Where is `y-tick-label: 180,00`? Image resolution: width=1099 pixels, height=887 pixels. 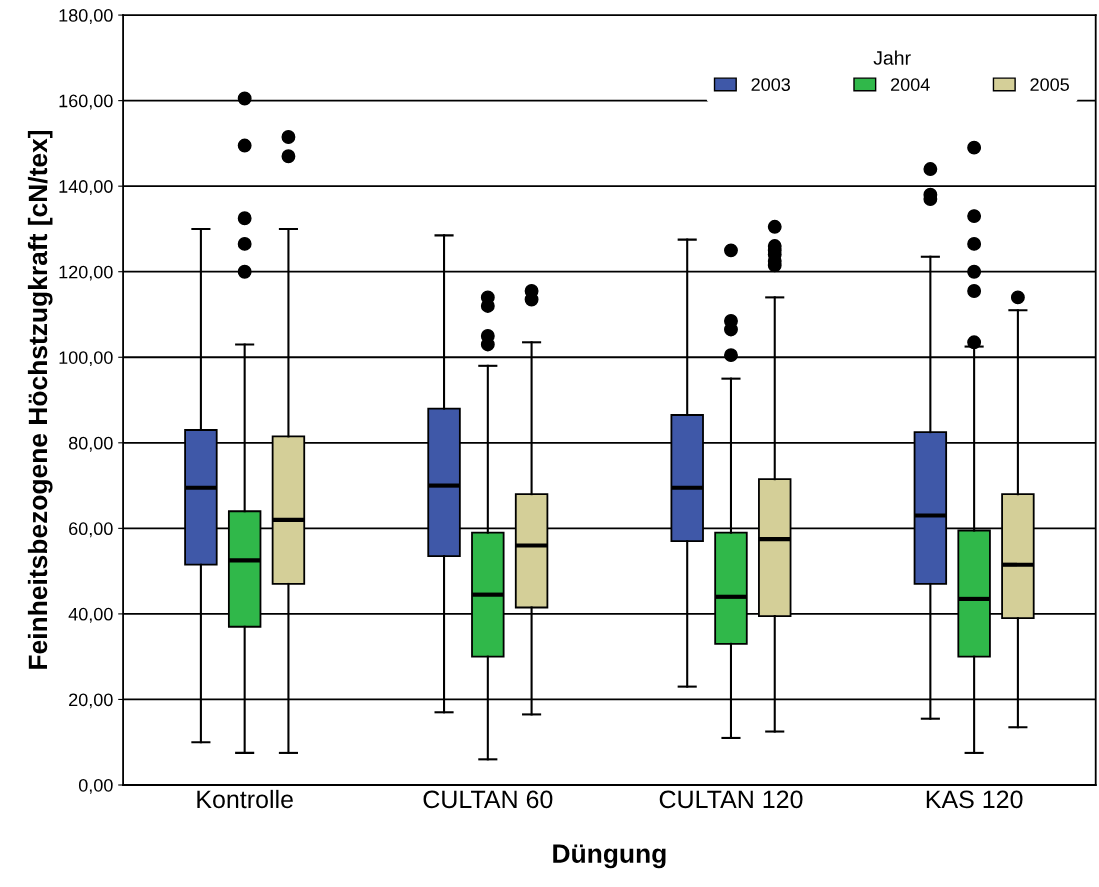
y-tick-label: 180,00 is located at coordinates (86, 16).